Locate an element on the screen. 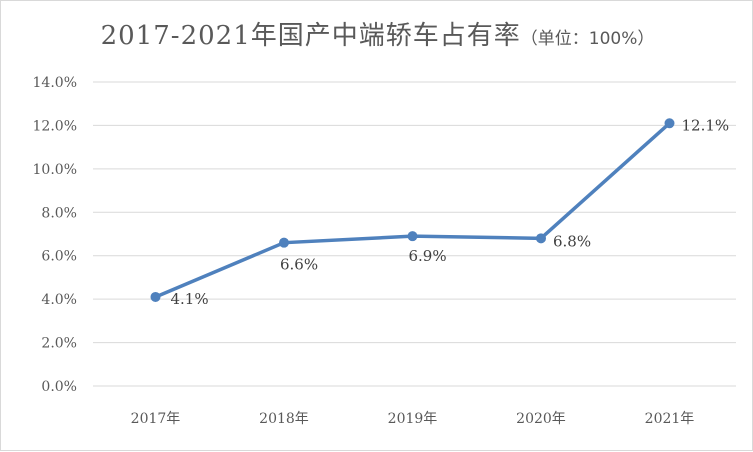 The image size is (753, 452). y-tick-label: 10.0% is located at coordinates (55, 170).